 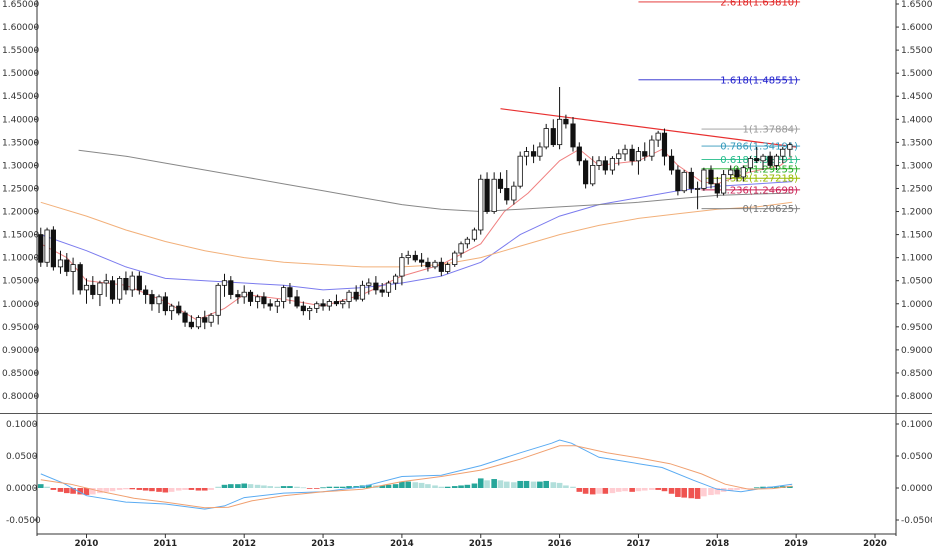 What do you see at coordinates (916, 74) in the screenshot?
I see `y-tick-label-right: 1.50000` at bounding box center [916, 74].